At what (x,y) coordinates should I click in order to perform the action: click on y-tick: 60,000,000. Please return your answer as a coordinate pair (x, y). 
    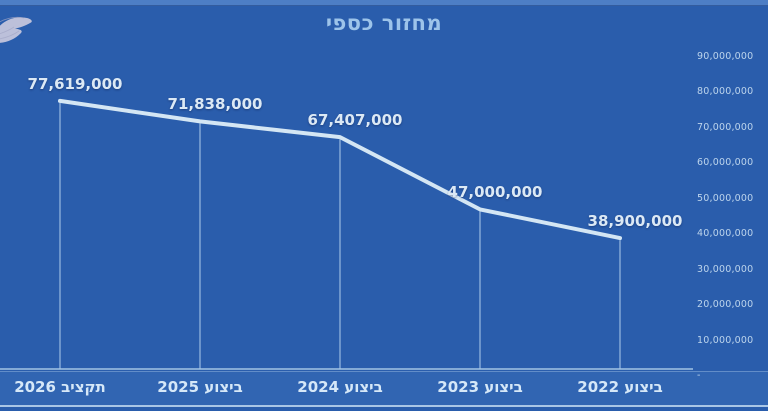
    Looking at the image, I should click on (725, 163).